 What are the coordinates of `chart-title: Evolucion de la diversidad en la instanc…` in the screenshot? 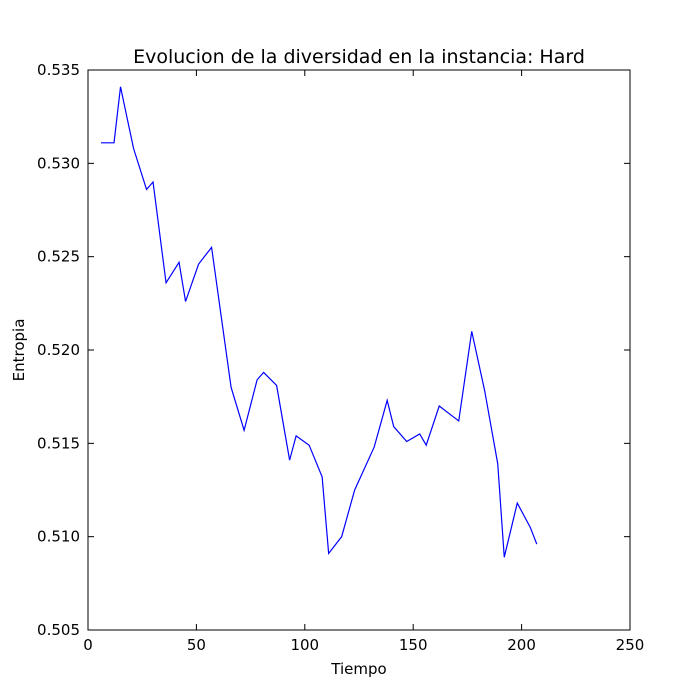 It's located at (359, 57).